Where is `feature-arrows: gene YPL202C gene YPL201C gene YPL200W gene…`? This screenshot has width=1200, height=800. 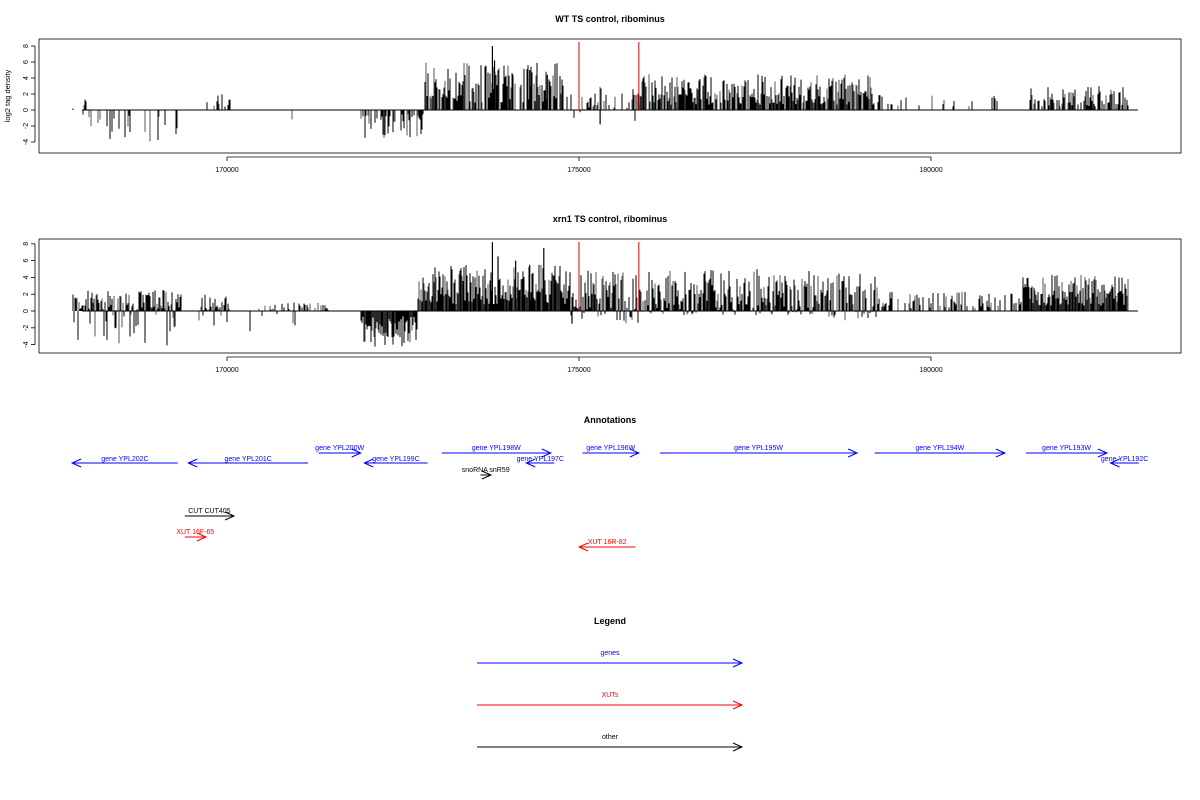 feature-arrows: gene YPL202C gene YPL201C gene YPL200W gene… is located at coordinates (609, 498).